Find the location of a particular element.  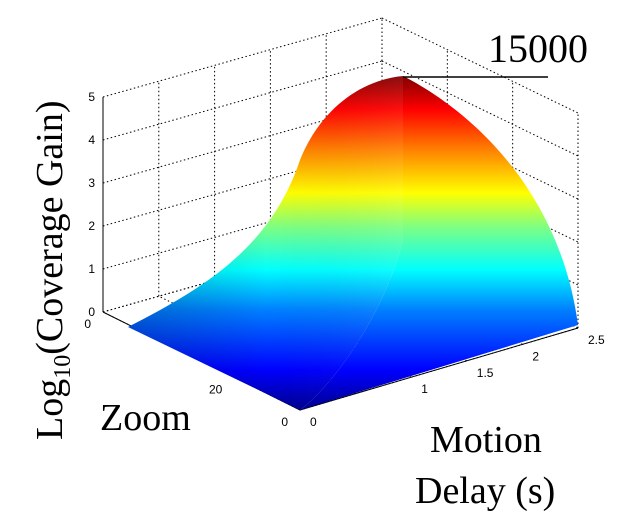

x-tick-label: 2 is located at coordinates (535, 356).